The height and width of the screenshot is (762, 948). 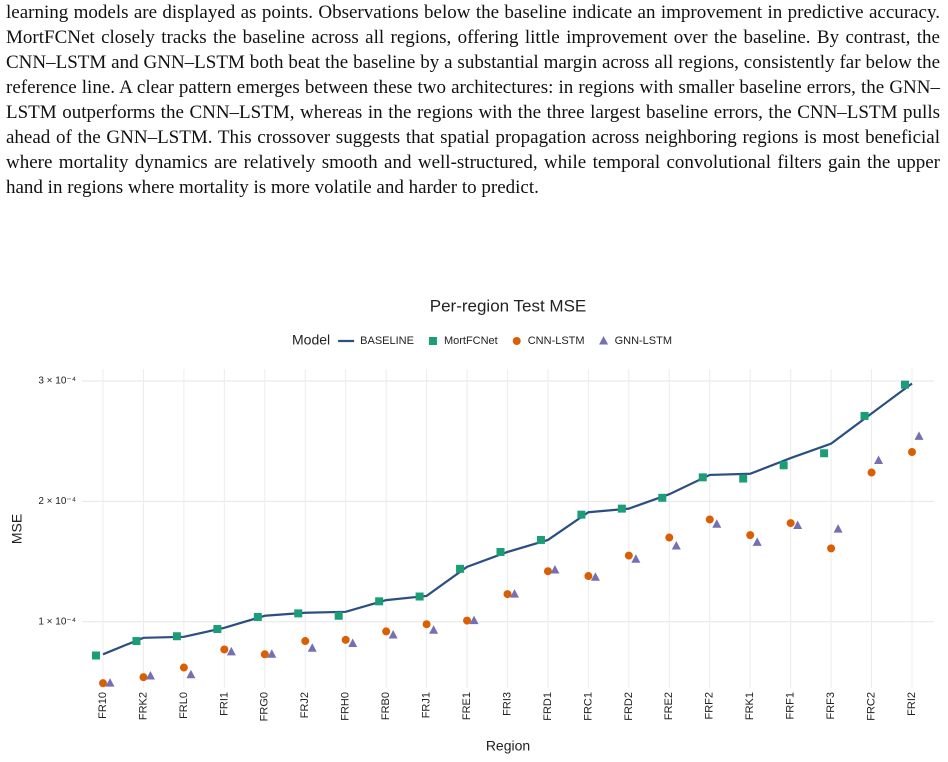 What do you see at coordinates (588, 706) in the screenshot?
I see `x-tick-label: FRC1` at bounding box center [588, 706].